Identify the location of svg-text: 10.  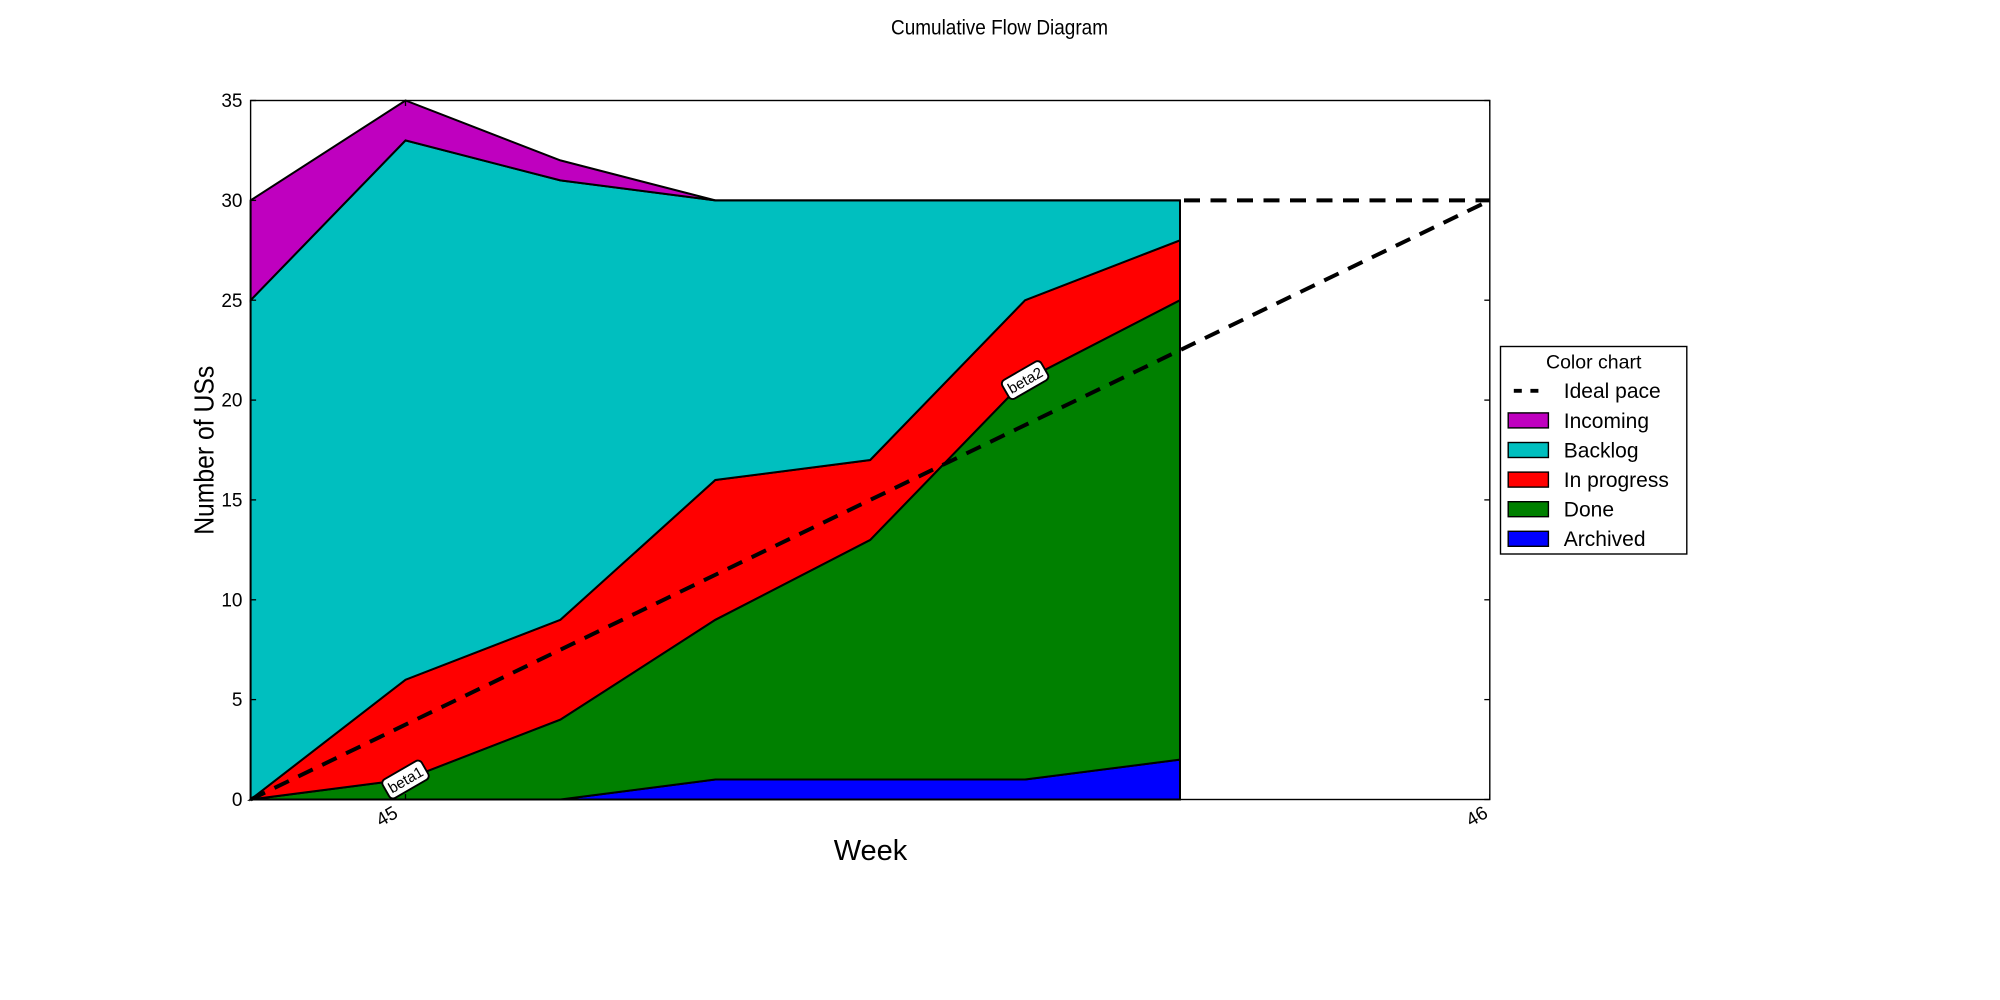
(231, 600).